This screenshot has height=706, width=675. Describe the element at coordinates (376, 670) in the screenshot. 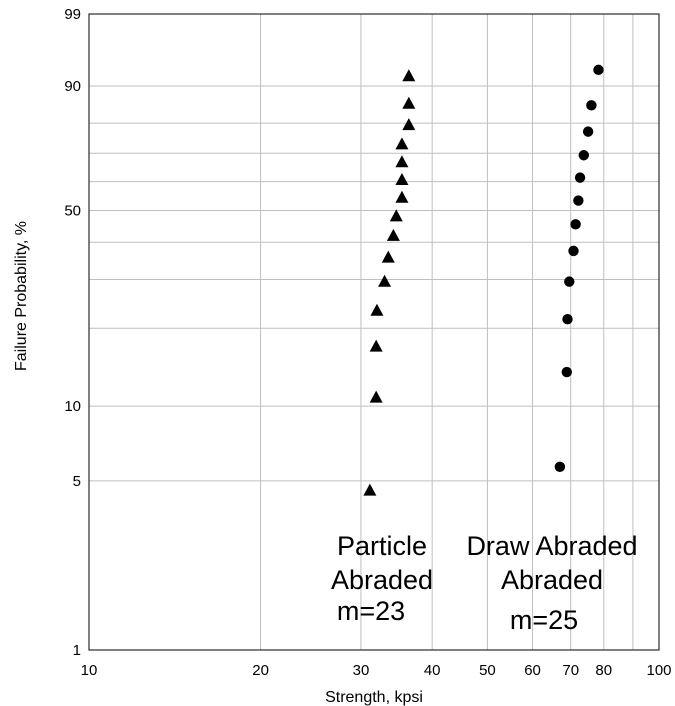

I see `x-tick-labels: 10 20 30 40 50 60 70 80 100` at that location.